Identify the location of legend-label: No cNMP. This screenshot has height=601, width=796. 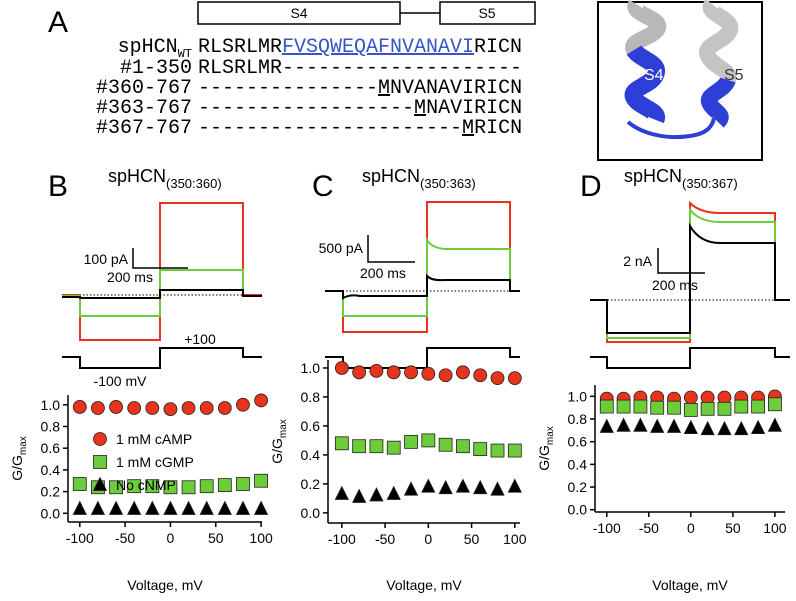
(146, 485).